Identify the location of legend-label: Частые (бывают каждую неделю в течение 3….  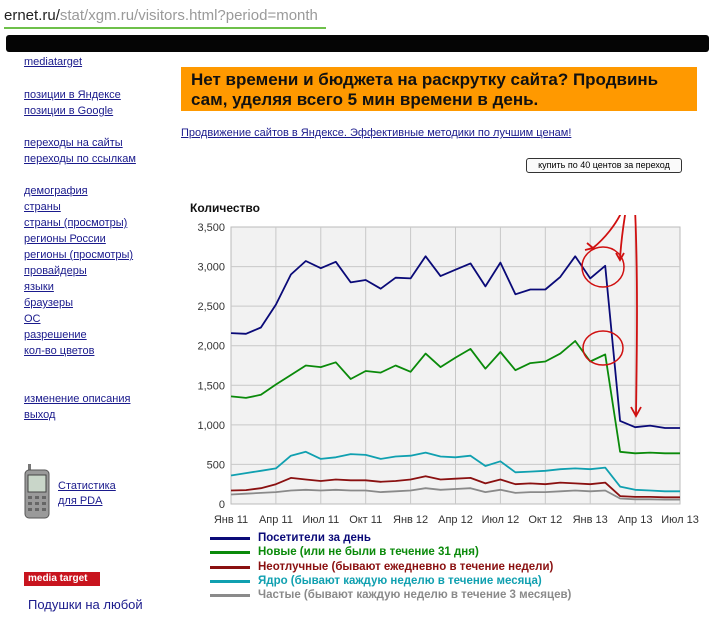
(415, 595).